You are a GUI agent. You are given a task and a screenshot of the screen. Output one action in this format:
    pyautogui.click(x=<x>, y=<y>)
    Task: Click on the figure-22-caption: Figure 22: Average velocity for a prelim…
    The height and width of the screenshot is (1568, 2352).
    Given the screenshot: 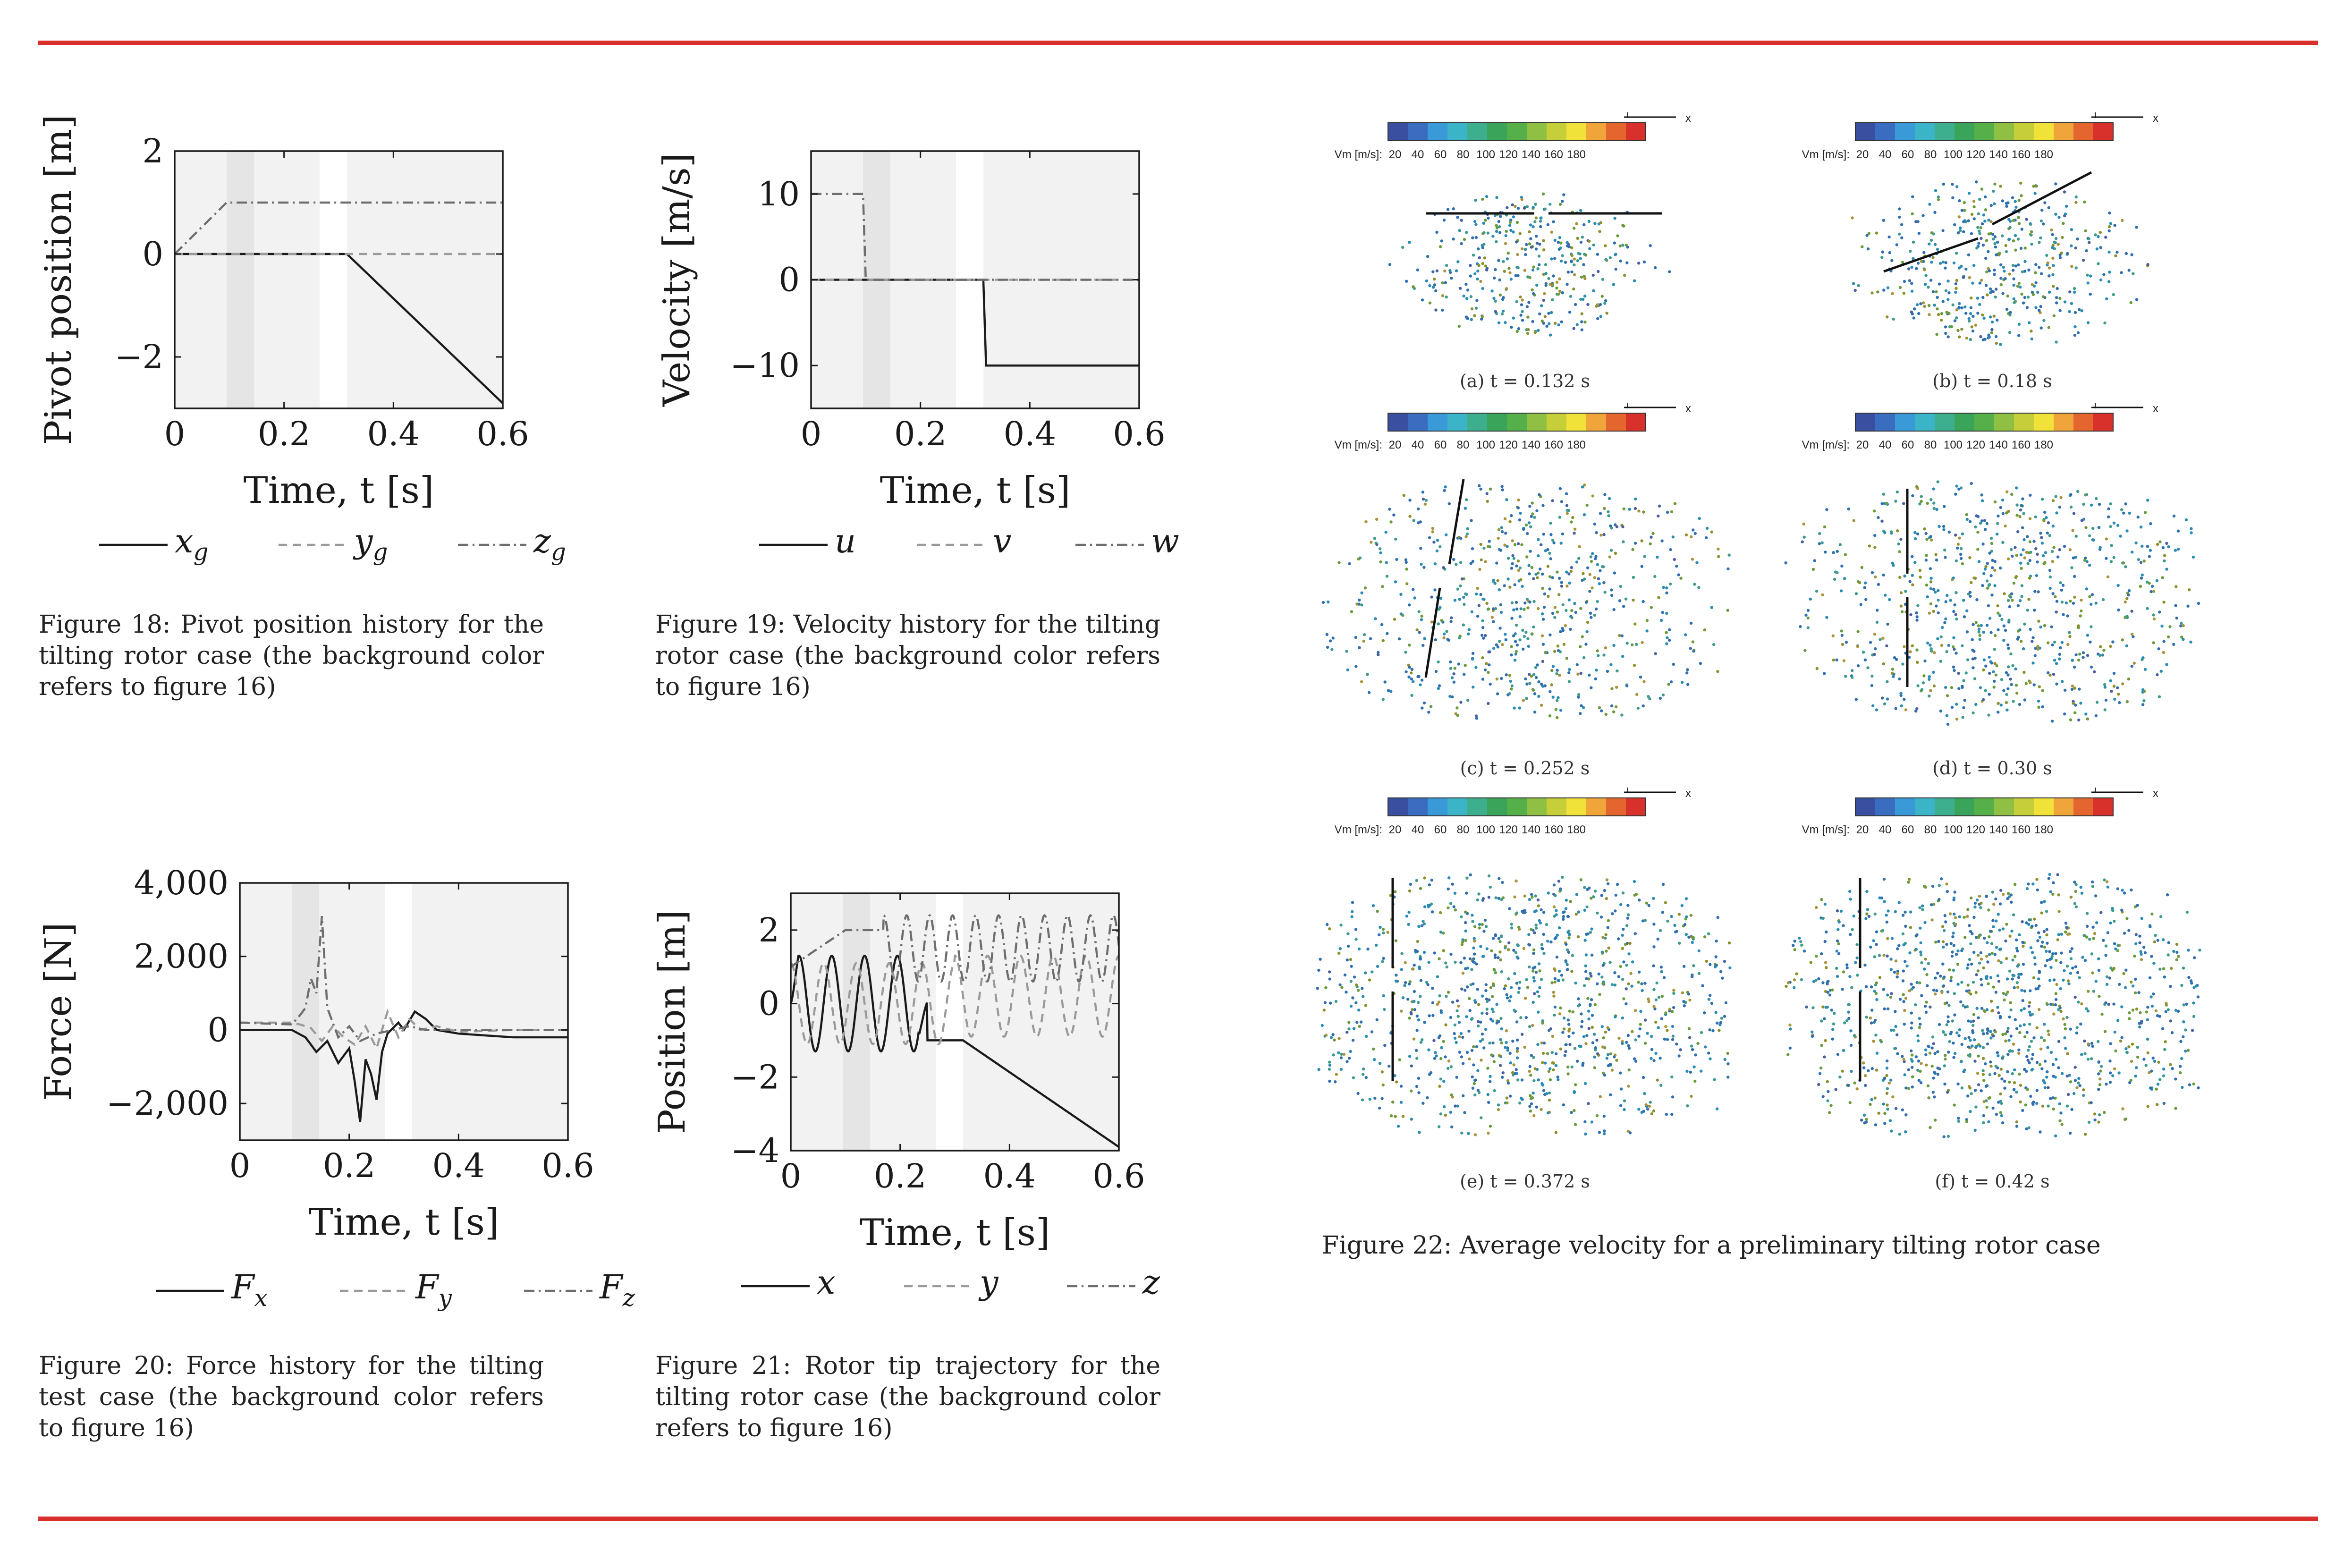 What is the action you would take?
    pyautogui.click(x=1712, y=1245)
    